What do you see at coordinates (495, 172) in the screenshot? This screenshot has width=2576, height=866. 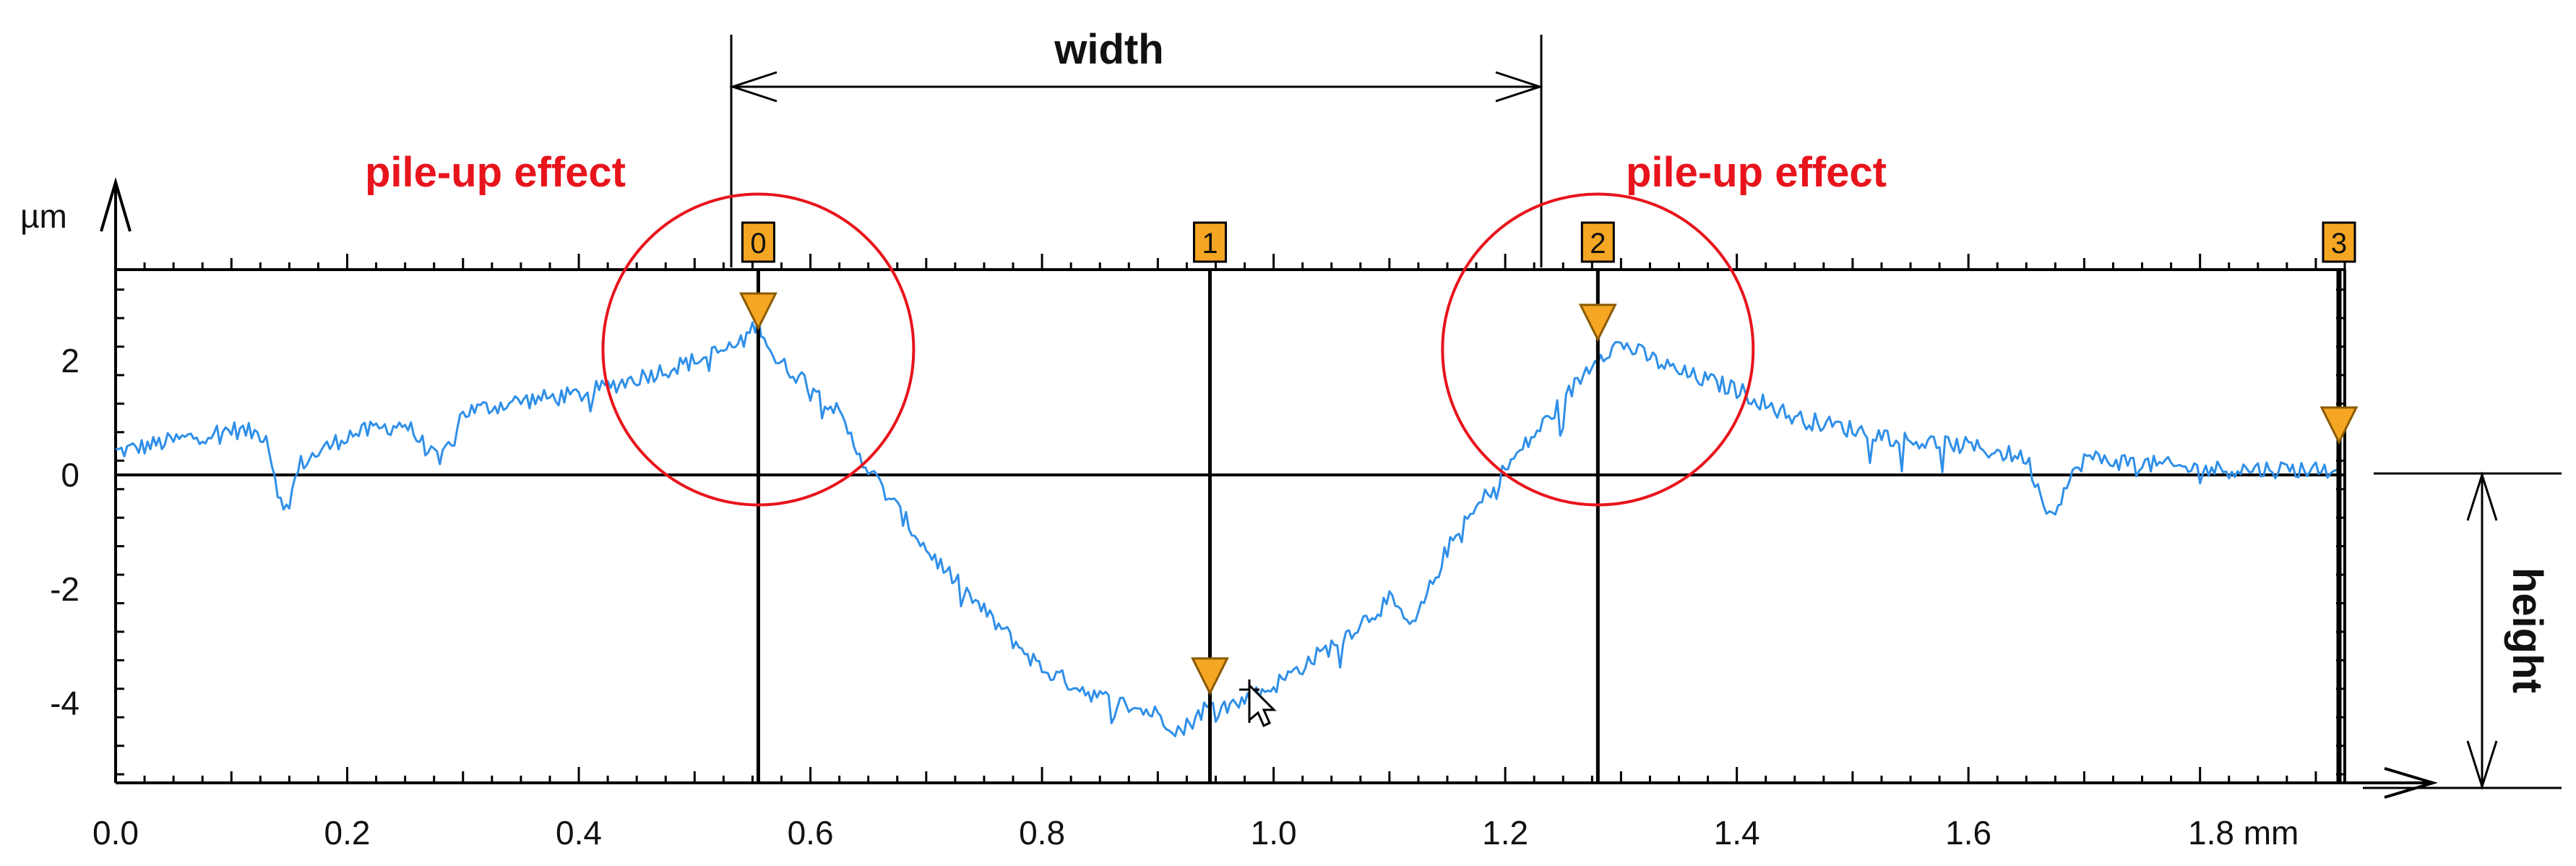 I see `pile-up-left-label: pile-up effect` at bounding box center [495, 172].